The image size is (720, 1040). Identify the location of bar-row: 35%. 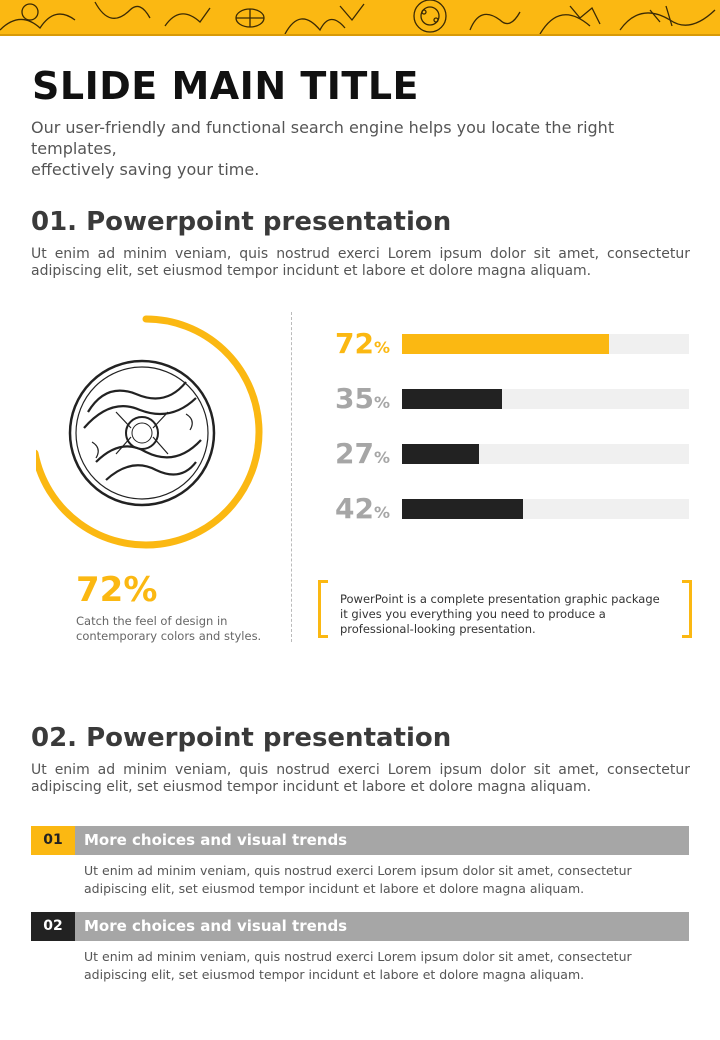
(510, 399).